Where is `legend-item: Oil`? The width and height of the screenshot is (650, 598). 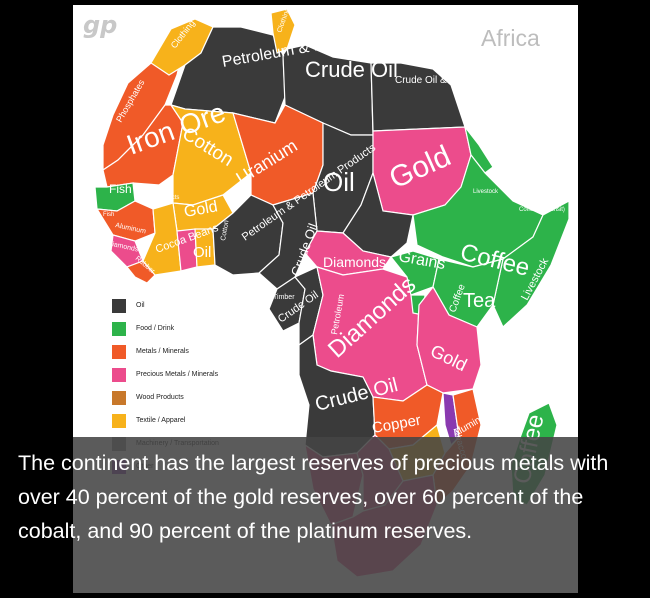
legend-item: Oil is located at coordinates (165, 305).